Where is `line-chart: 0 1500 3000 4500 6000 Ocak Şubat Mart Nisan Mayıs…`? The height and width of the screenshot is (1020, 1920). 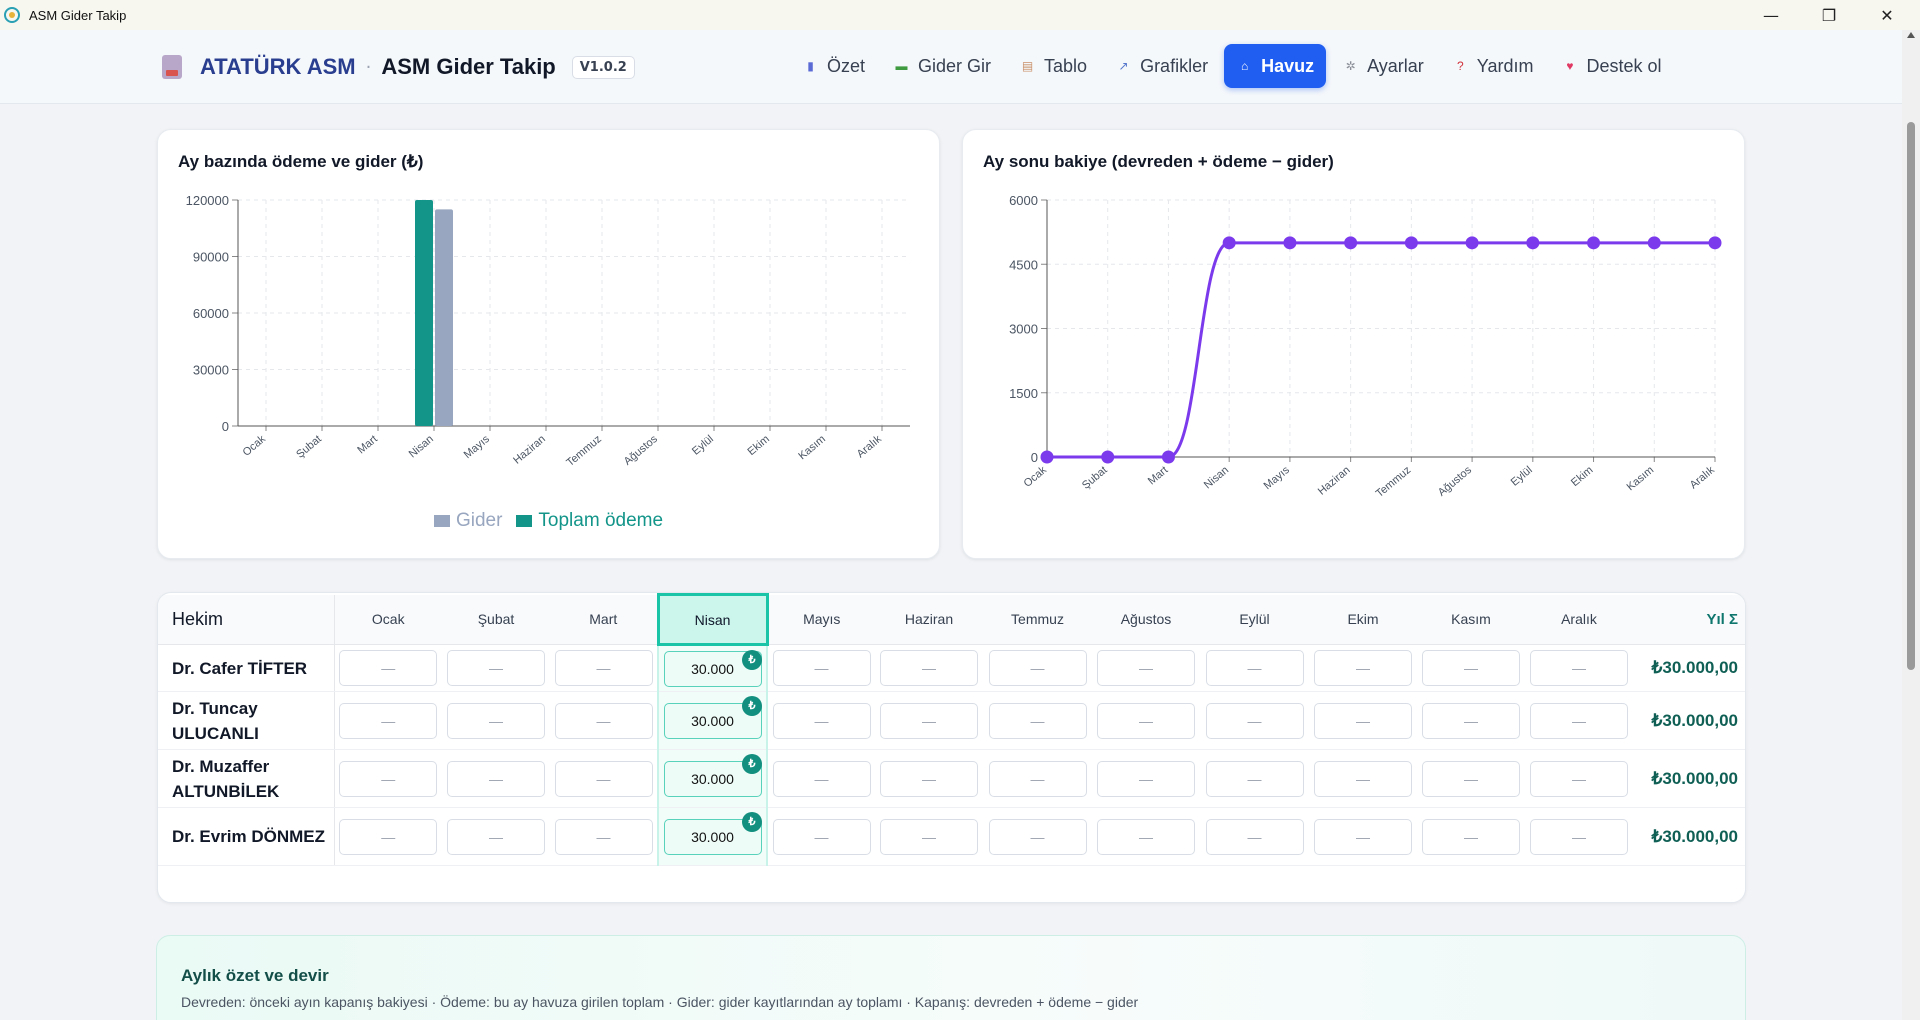
line-chart: 0 1500 3000 4500 6000 Ocak Şubat Mart Nisan Mayıs… is located at coordinates (1365, 346).